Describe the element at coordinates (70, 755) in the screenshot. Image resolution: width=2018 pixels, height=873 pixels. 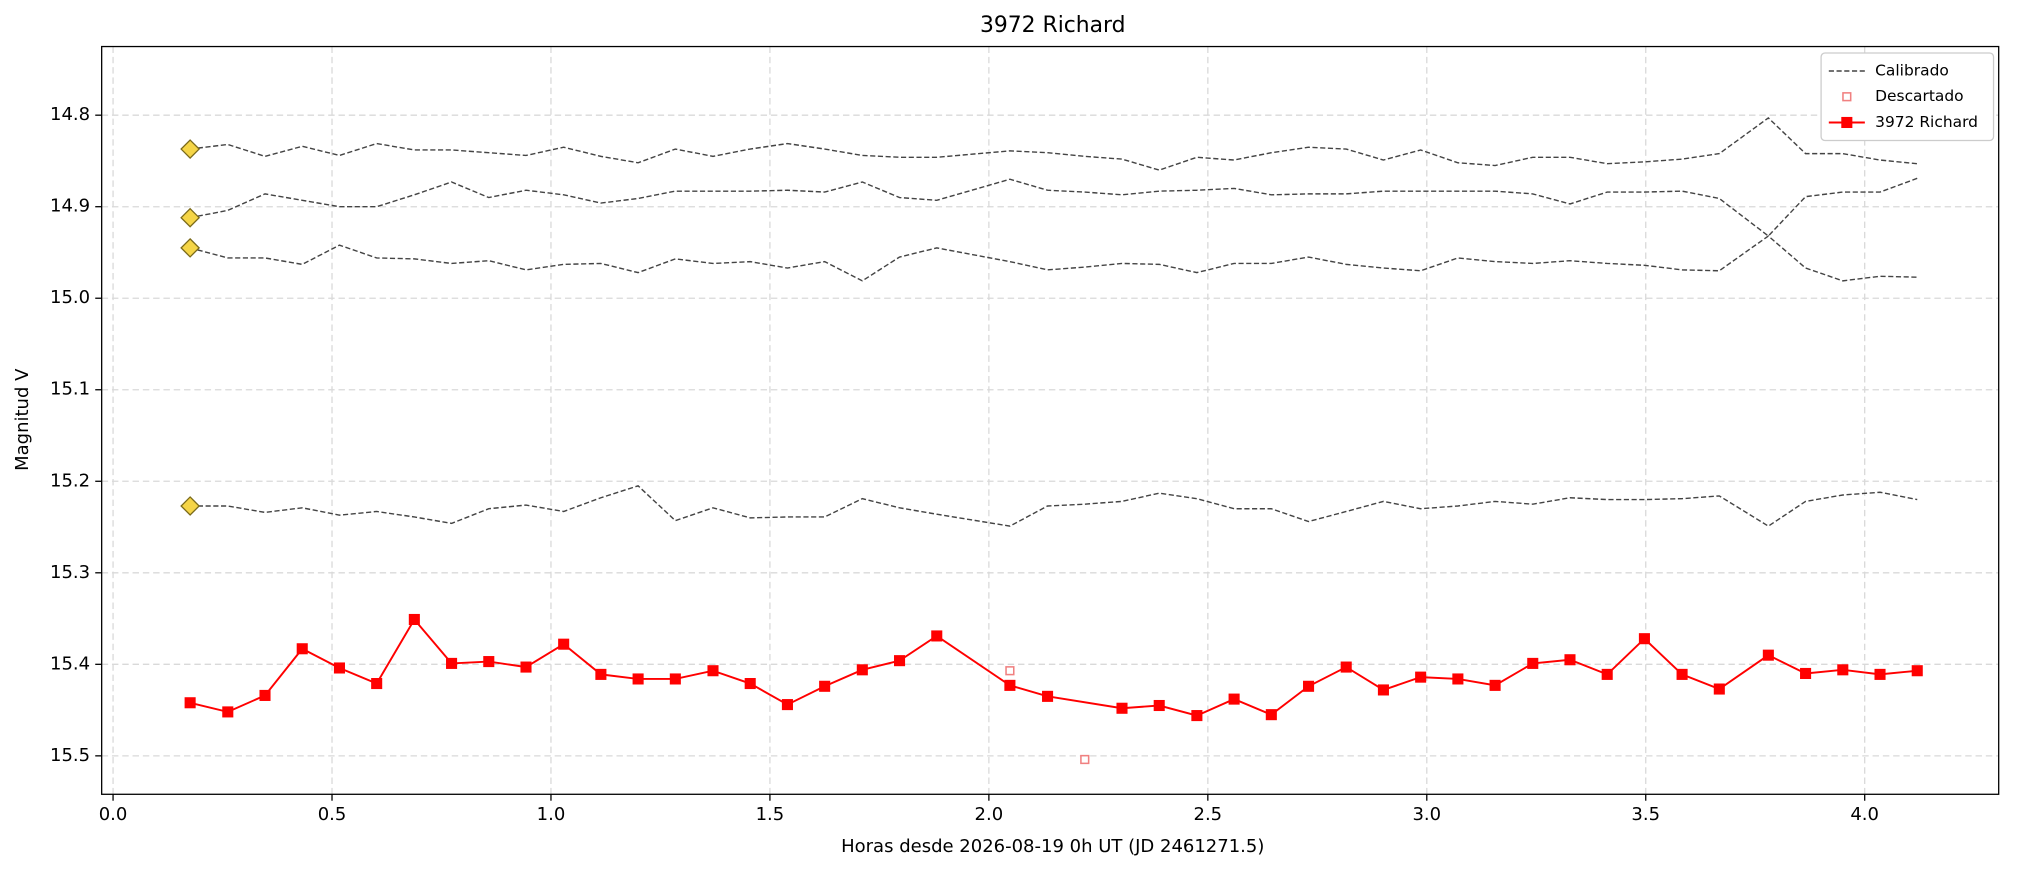
I see `y-tick-label: 15.5` at that location.